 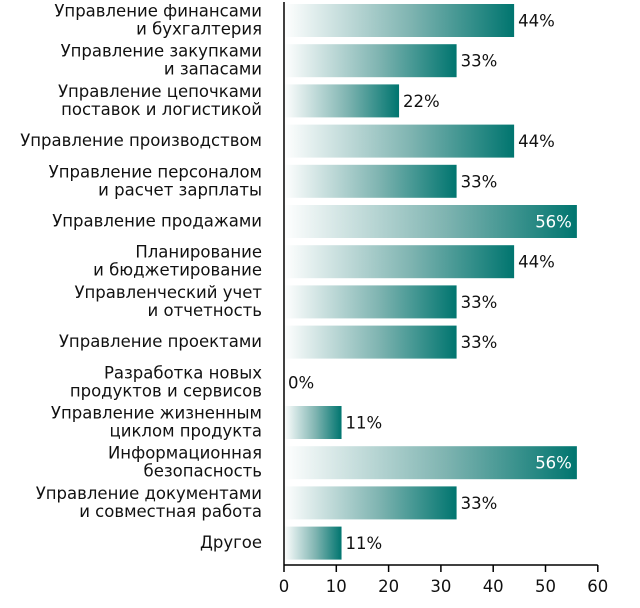 What do you see at coordinates (158, 20) in the screenshot?
I see `category-label: Управление финансами и бухгалтерия` at bounding box center [158, 20].